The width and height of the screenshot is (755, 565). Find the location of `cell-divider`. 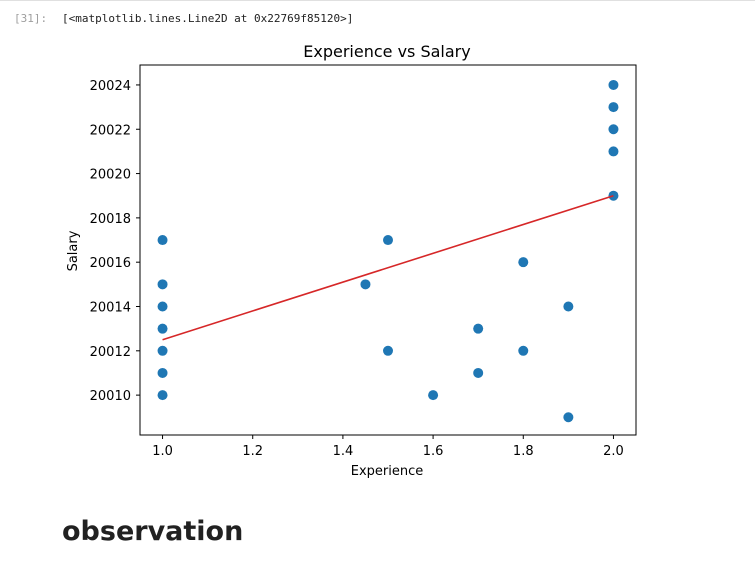

cell-divider is located at coordinates (377, 0).